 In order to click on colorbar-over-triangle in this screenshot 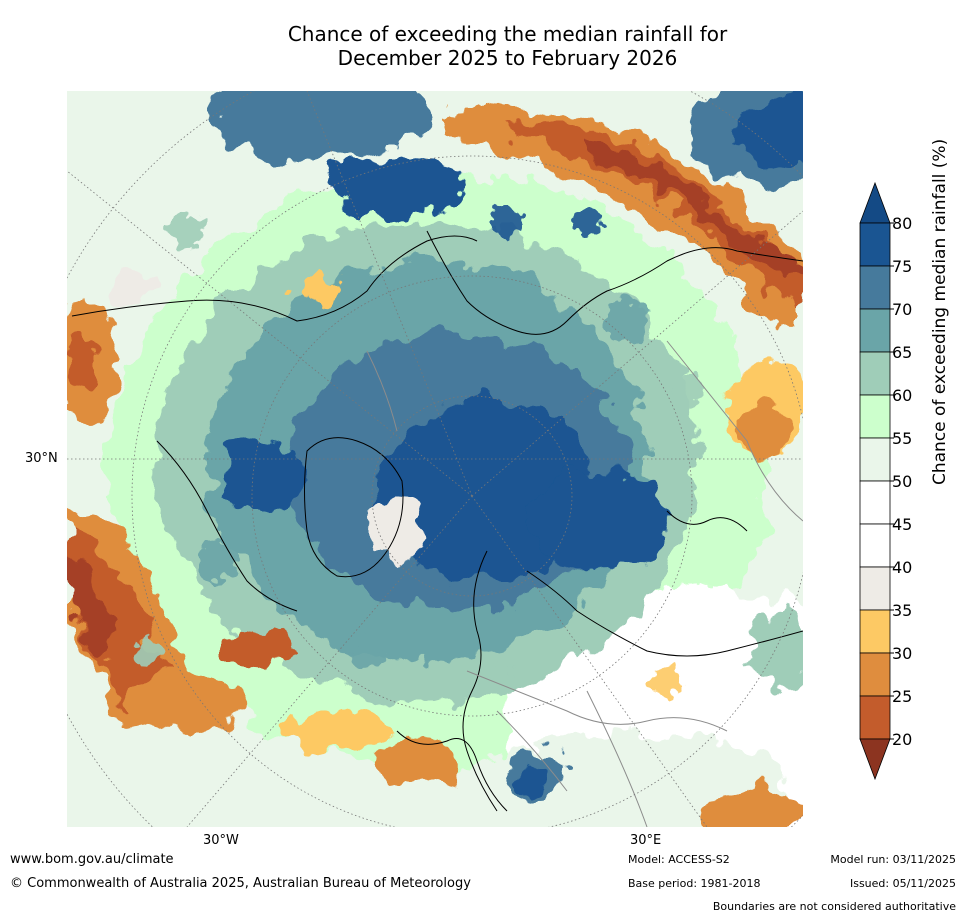, I will do `click(875, 202)`.